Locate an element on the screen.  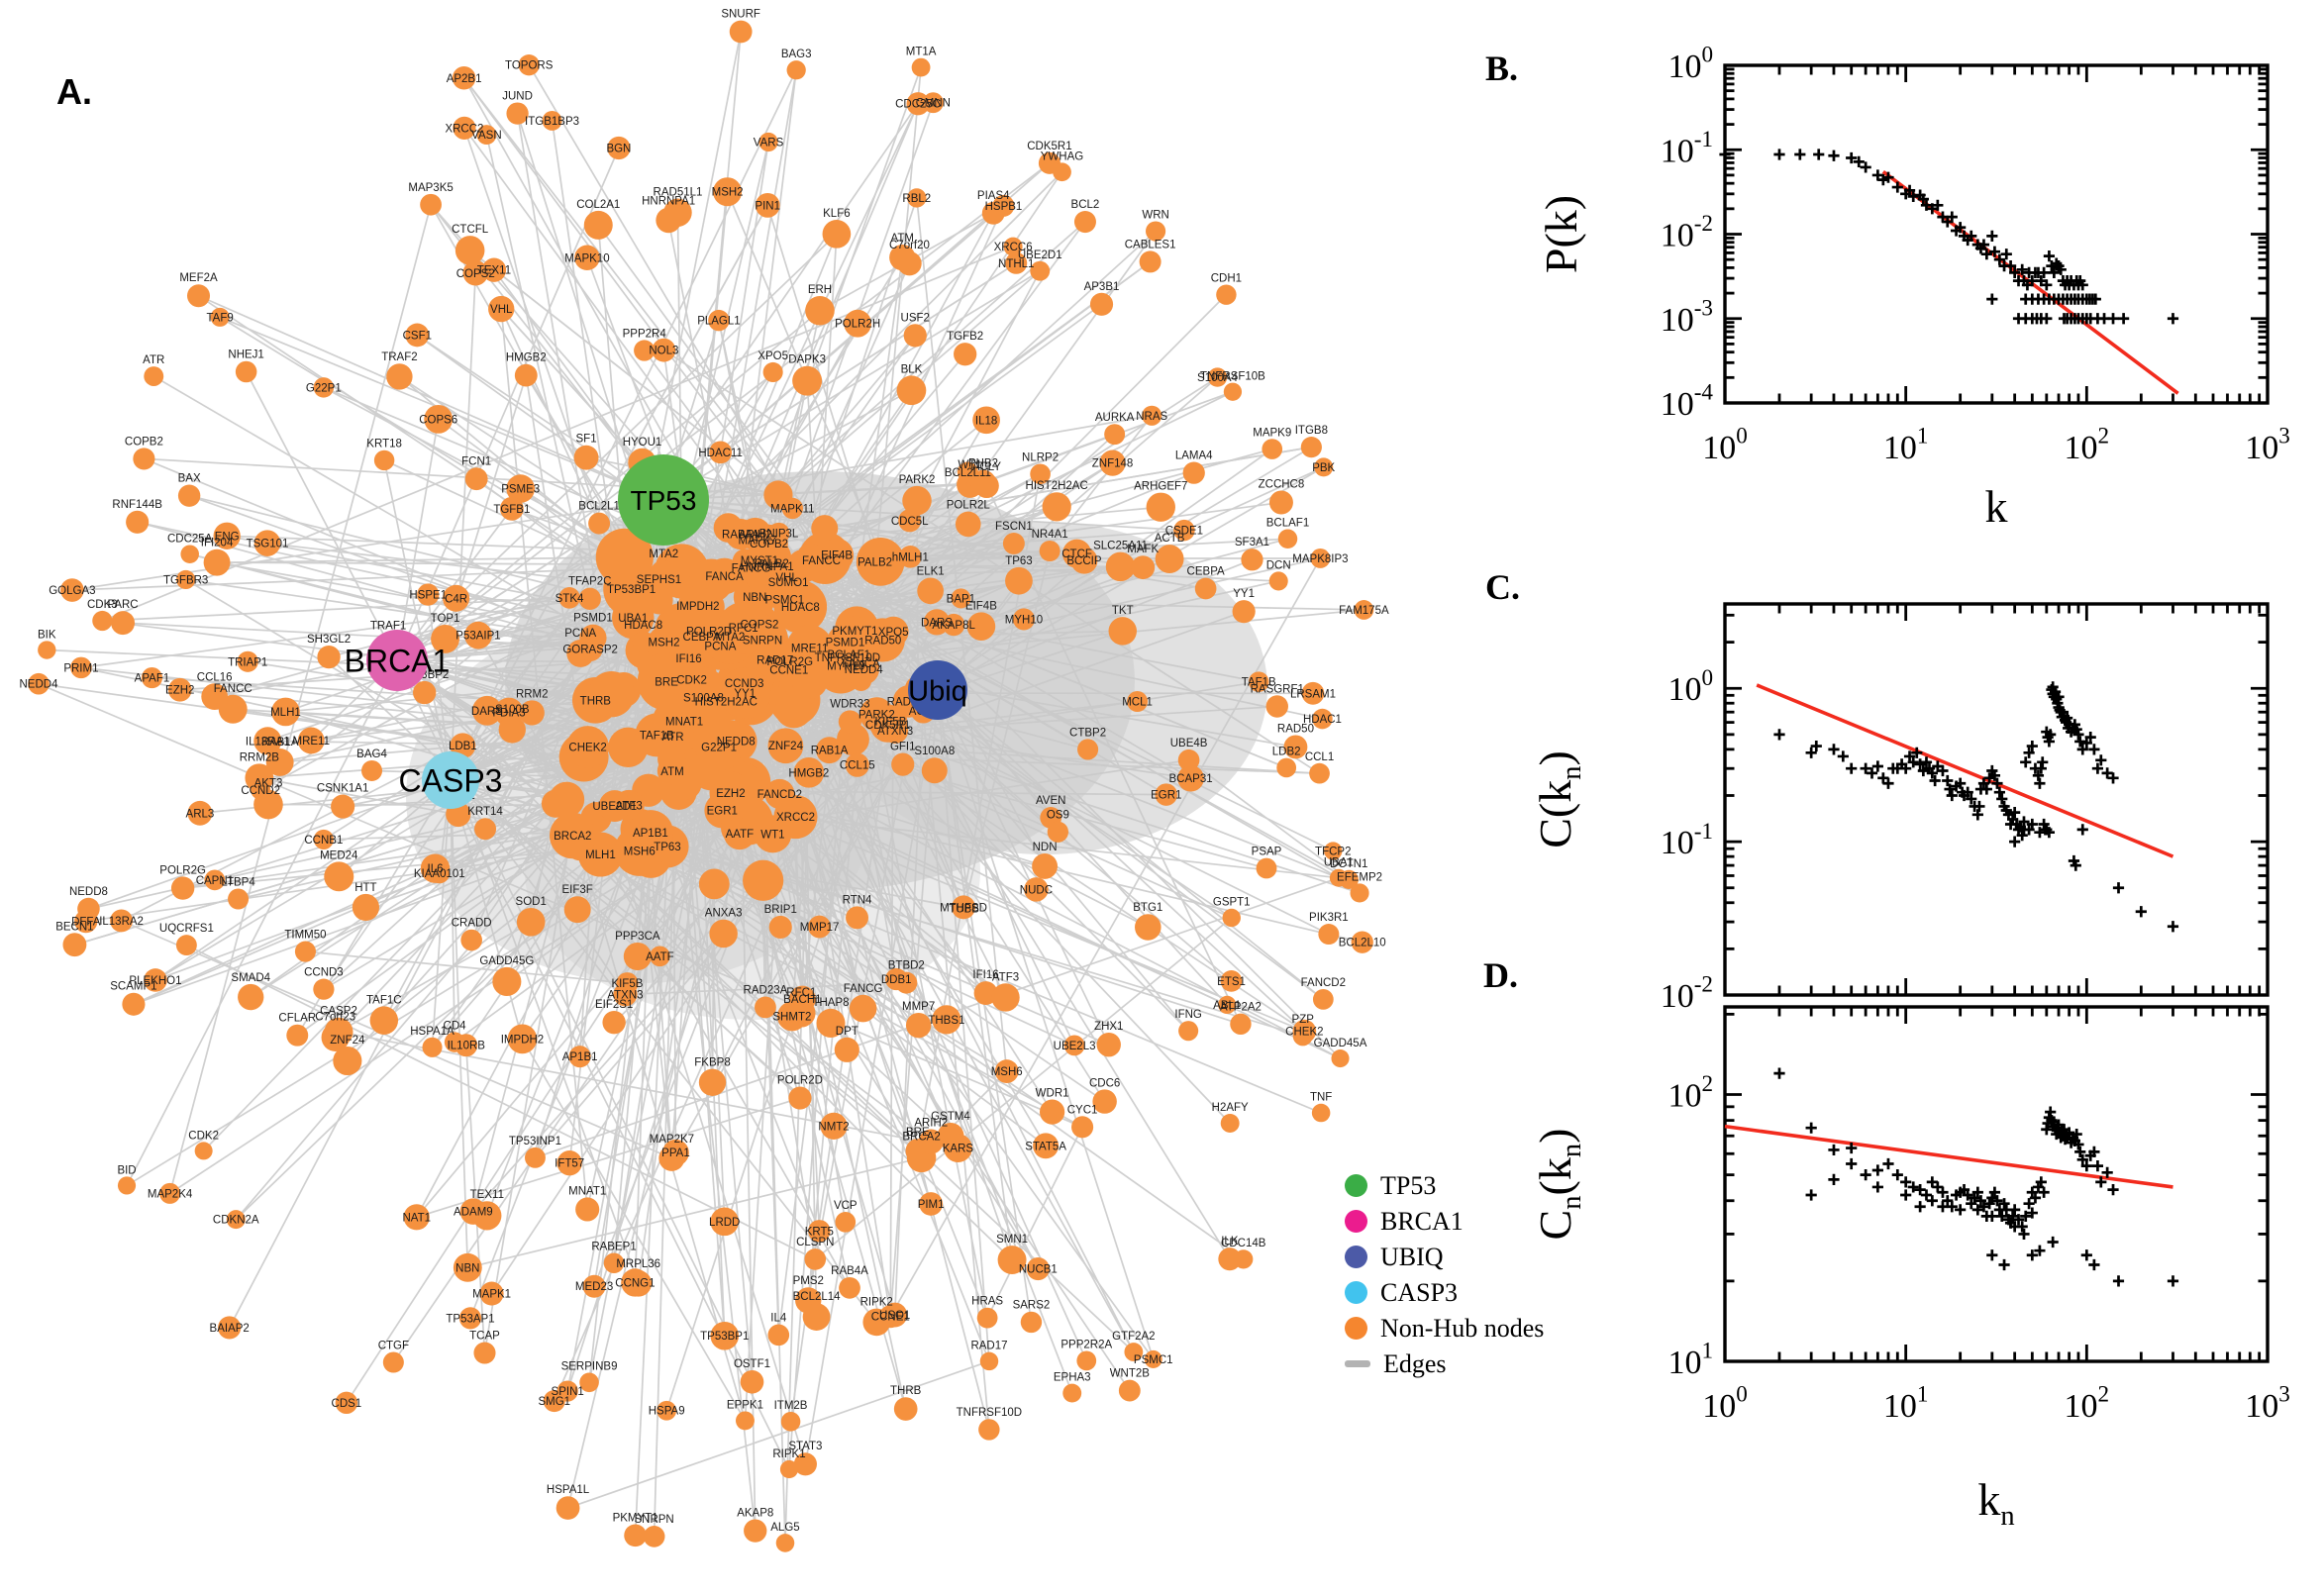
svg-text: HDAC11 is located at coordinates (721, 453).